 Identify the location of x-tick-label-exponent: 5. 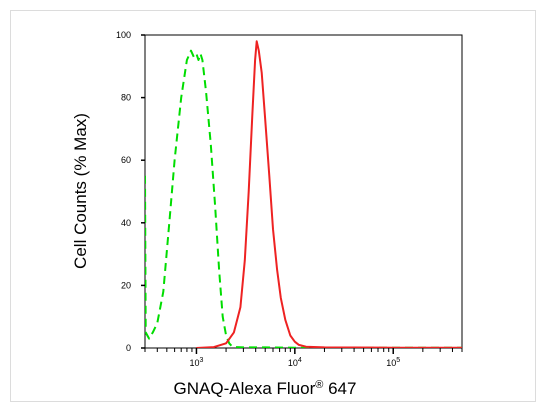
(398, 360).